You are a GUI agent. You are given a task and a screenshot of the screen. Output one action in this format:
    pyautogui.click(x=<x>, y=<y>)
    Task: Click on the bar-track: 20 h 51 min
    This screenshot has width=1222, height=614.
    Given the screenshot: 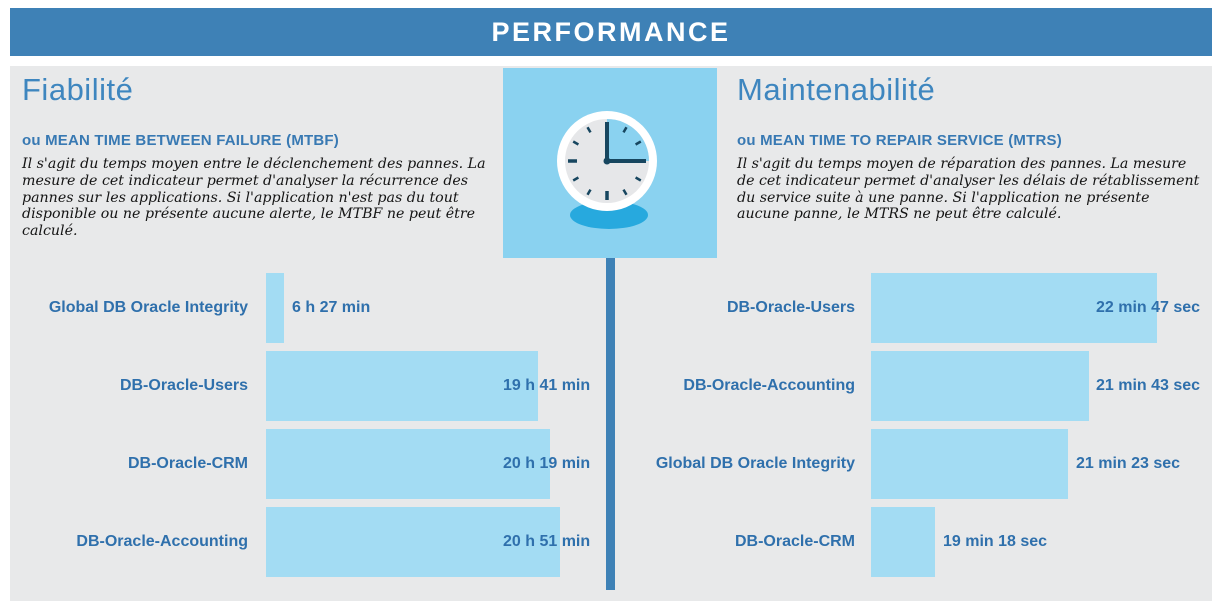 What is the action you would take?
    pyautogui.click(x=431, y=542)
    